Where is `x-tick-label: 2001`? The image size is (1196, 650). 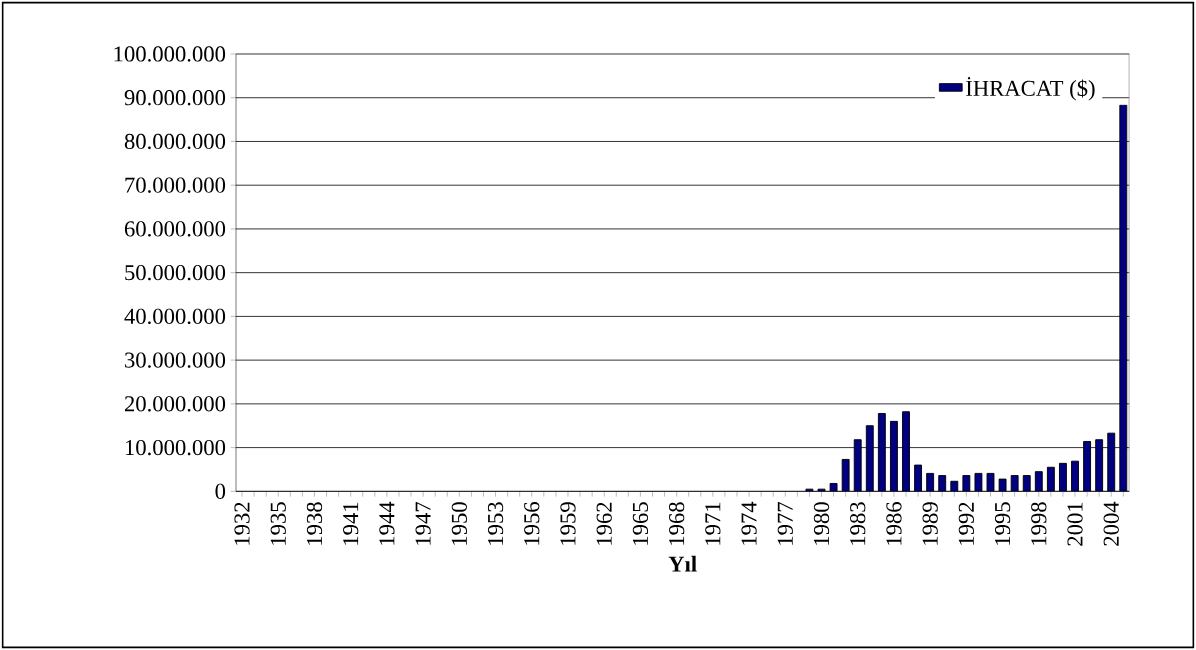 x-tick-label: 2001 is located at coordinates (1075, 524).